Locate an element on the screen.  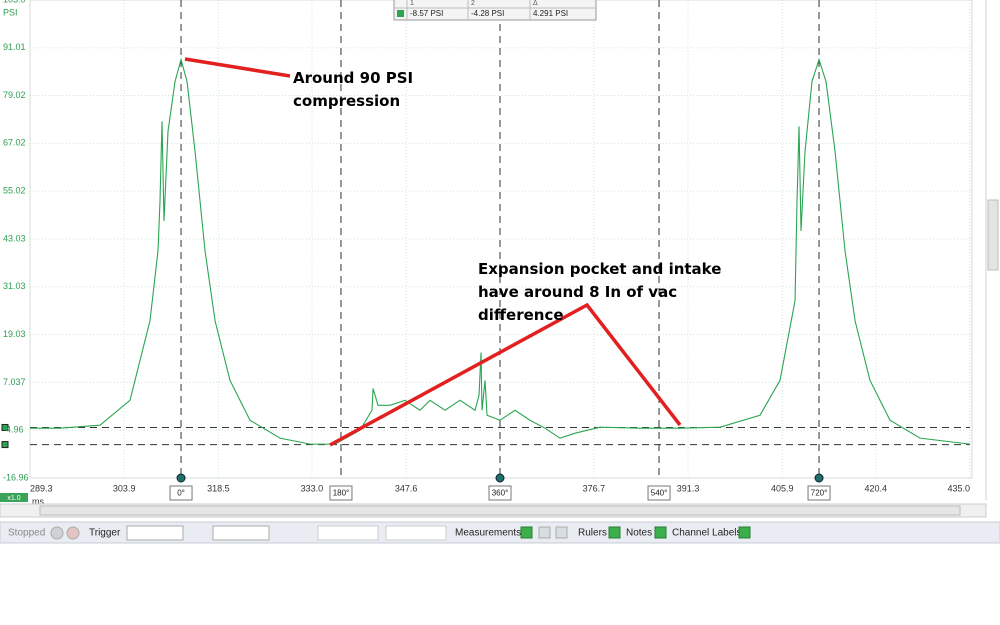
annotation-text: have around 8 In of vac is located at coordinates (577, 292).